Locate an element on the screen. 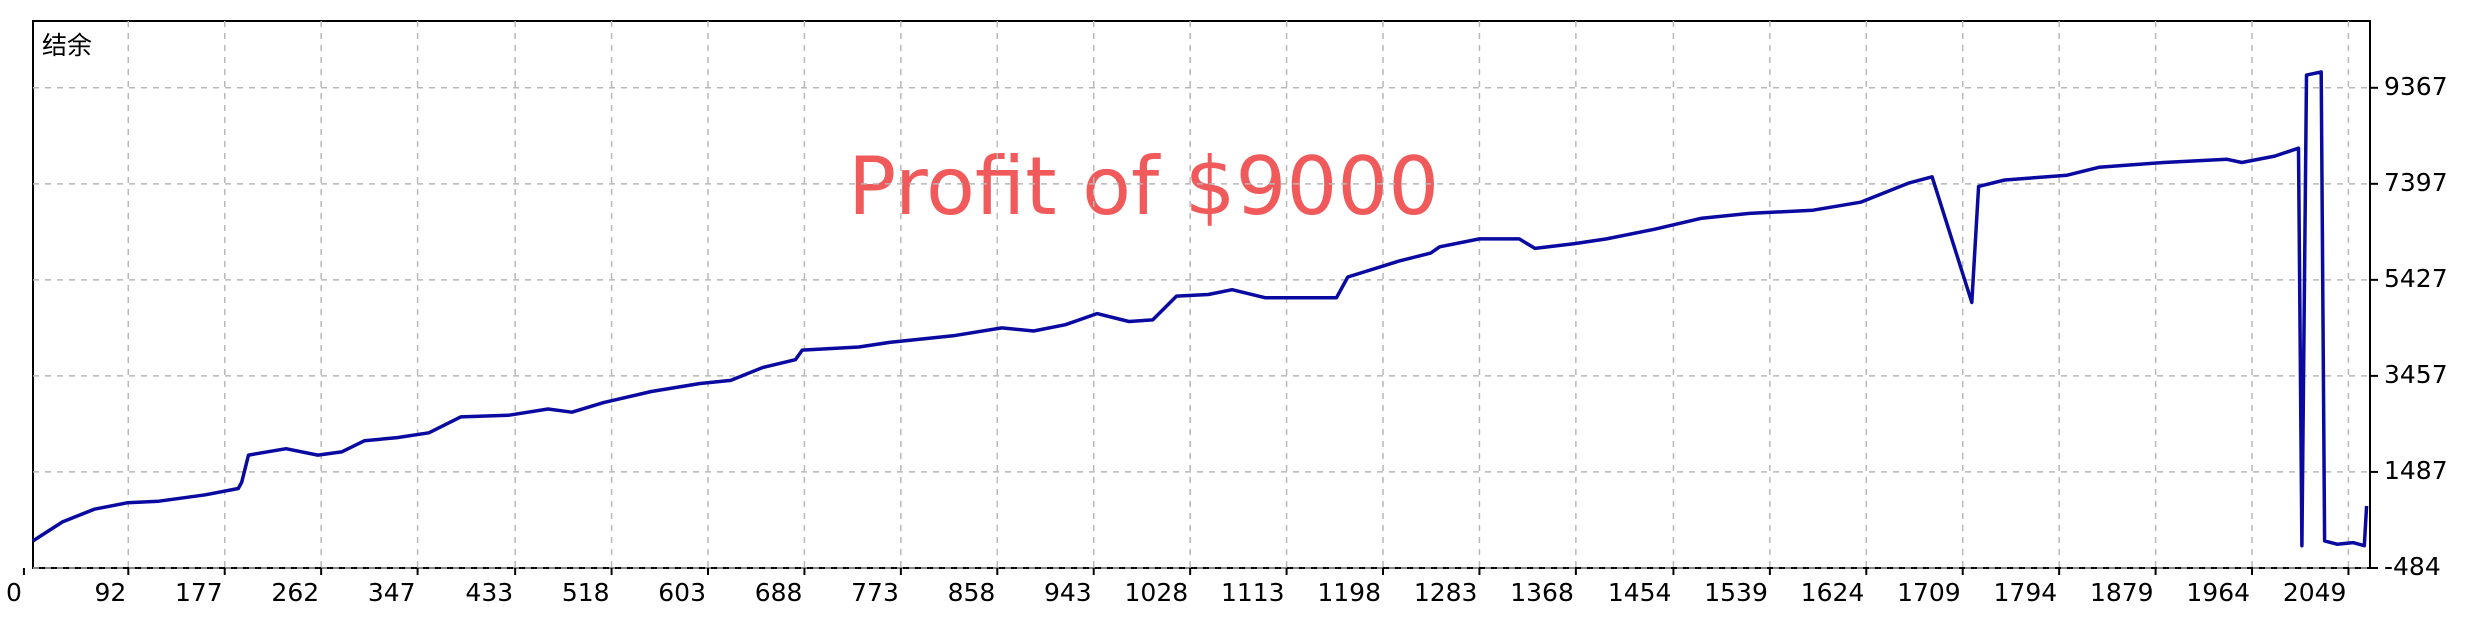  x-tick-label: 1113 is located at coordinates (1253, 592).